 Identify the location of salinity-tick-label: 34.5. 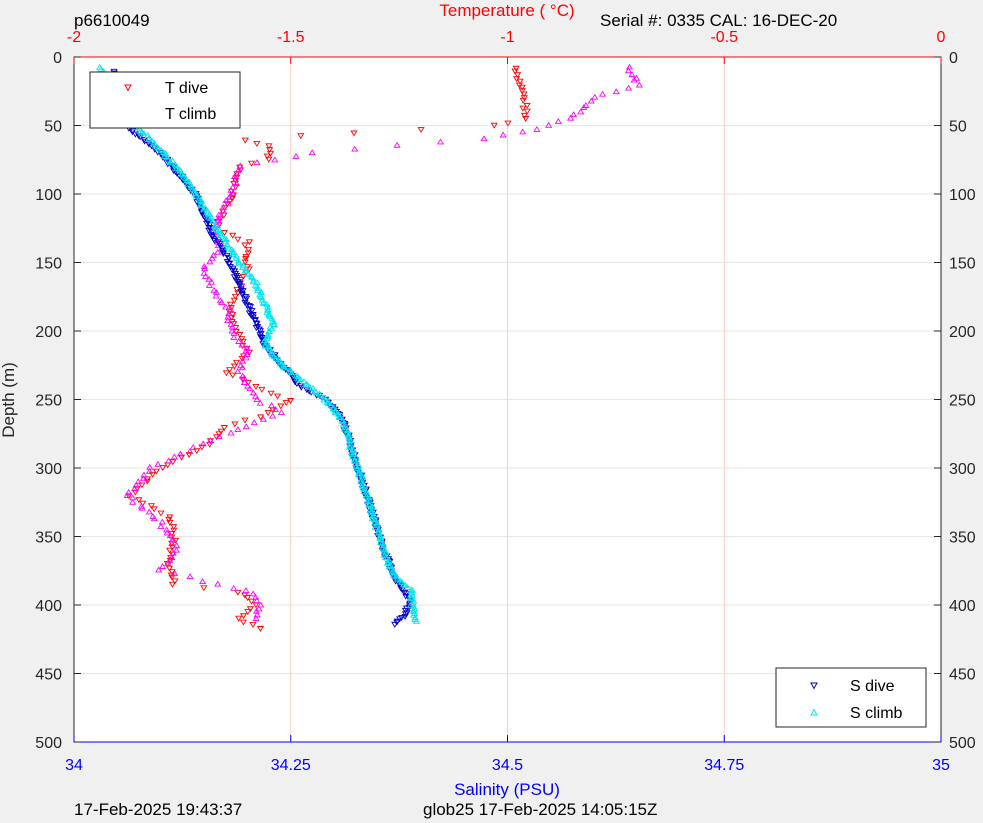
(507, 765).